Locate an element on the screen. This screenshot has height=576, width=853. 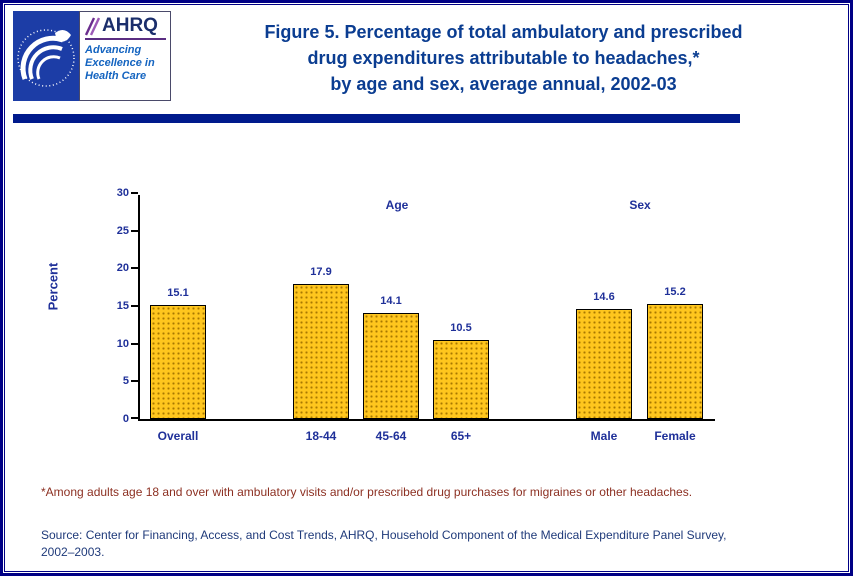
header-divider-bar is located at coordinates (376, 118).